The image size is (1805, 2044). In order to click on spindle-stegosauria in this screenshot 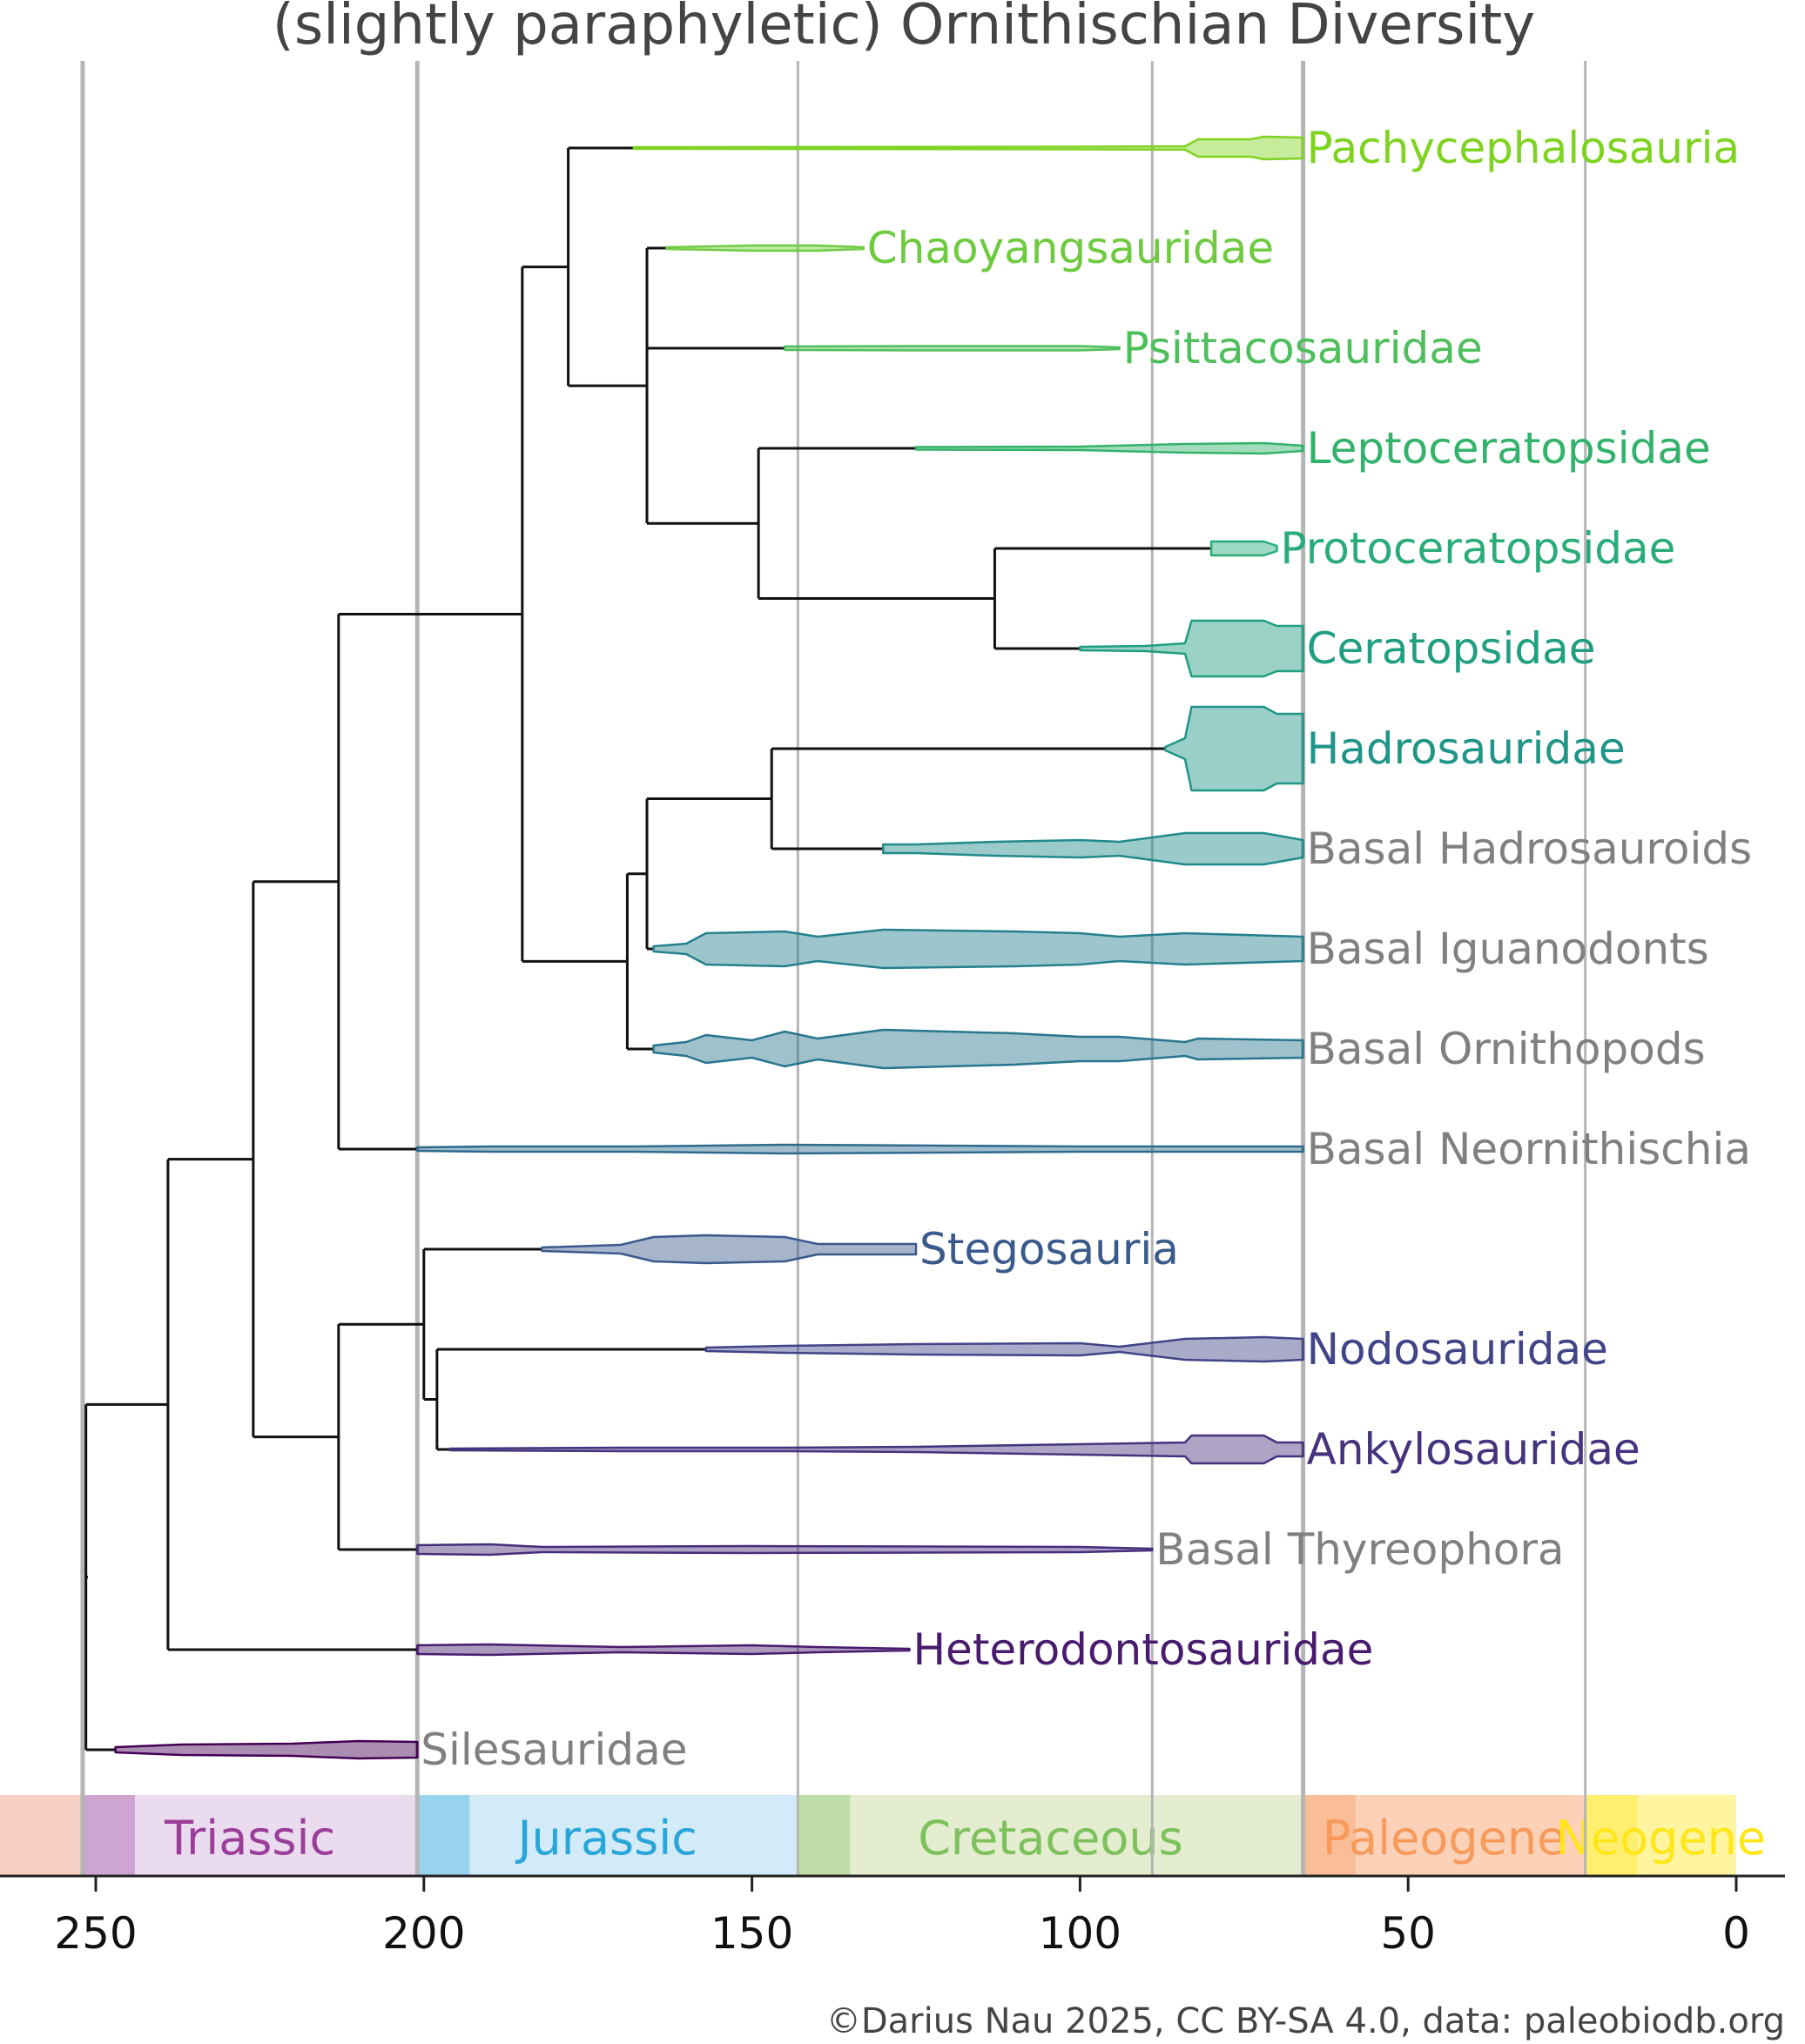, I will do `click(729, 1249)`.